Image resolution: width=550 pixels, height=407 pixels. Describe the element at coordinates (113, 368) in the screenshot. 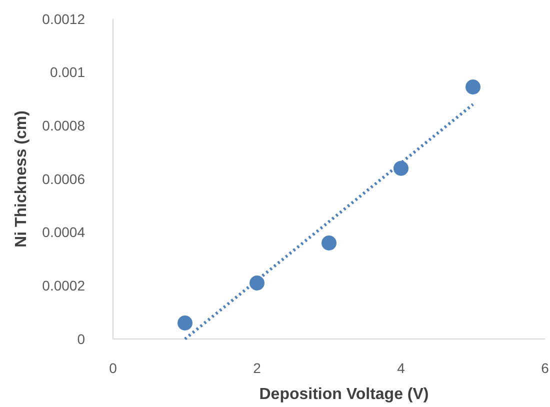

I see `x-tick-label: 0` at that location.